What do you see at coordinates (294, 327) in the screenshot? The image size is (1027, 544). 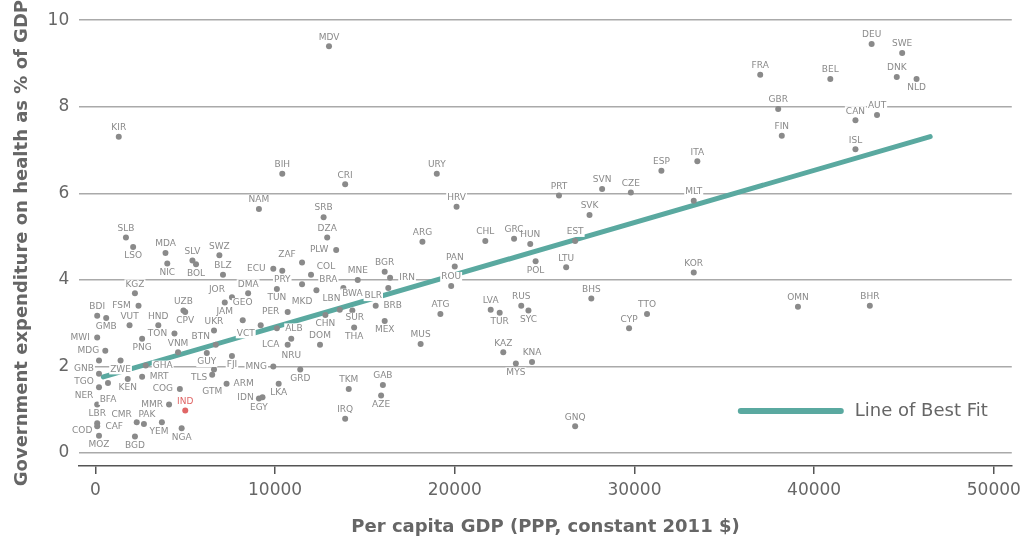 I see `data-label: ALB` at bounding box center [294, 327].